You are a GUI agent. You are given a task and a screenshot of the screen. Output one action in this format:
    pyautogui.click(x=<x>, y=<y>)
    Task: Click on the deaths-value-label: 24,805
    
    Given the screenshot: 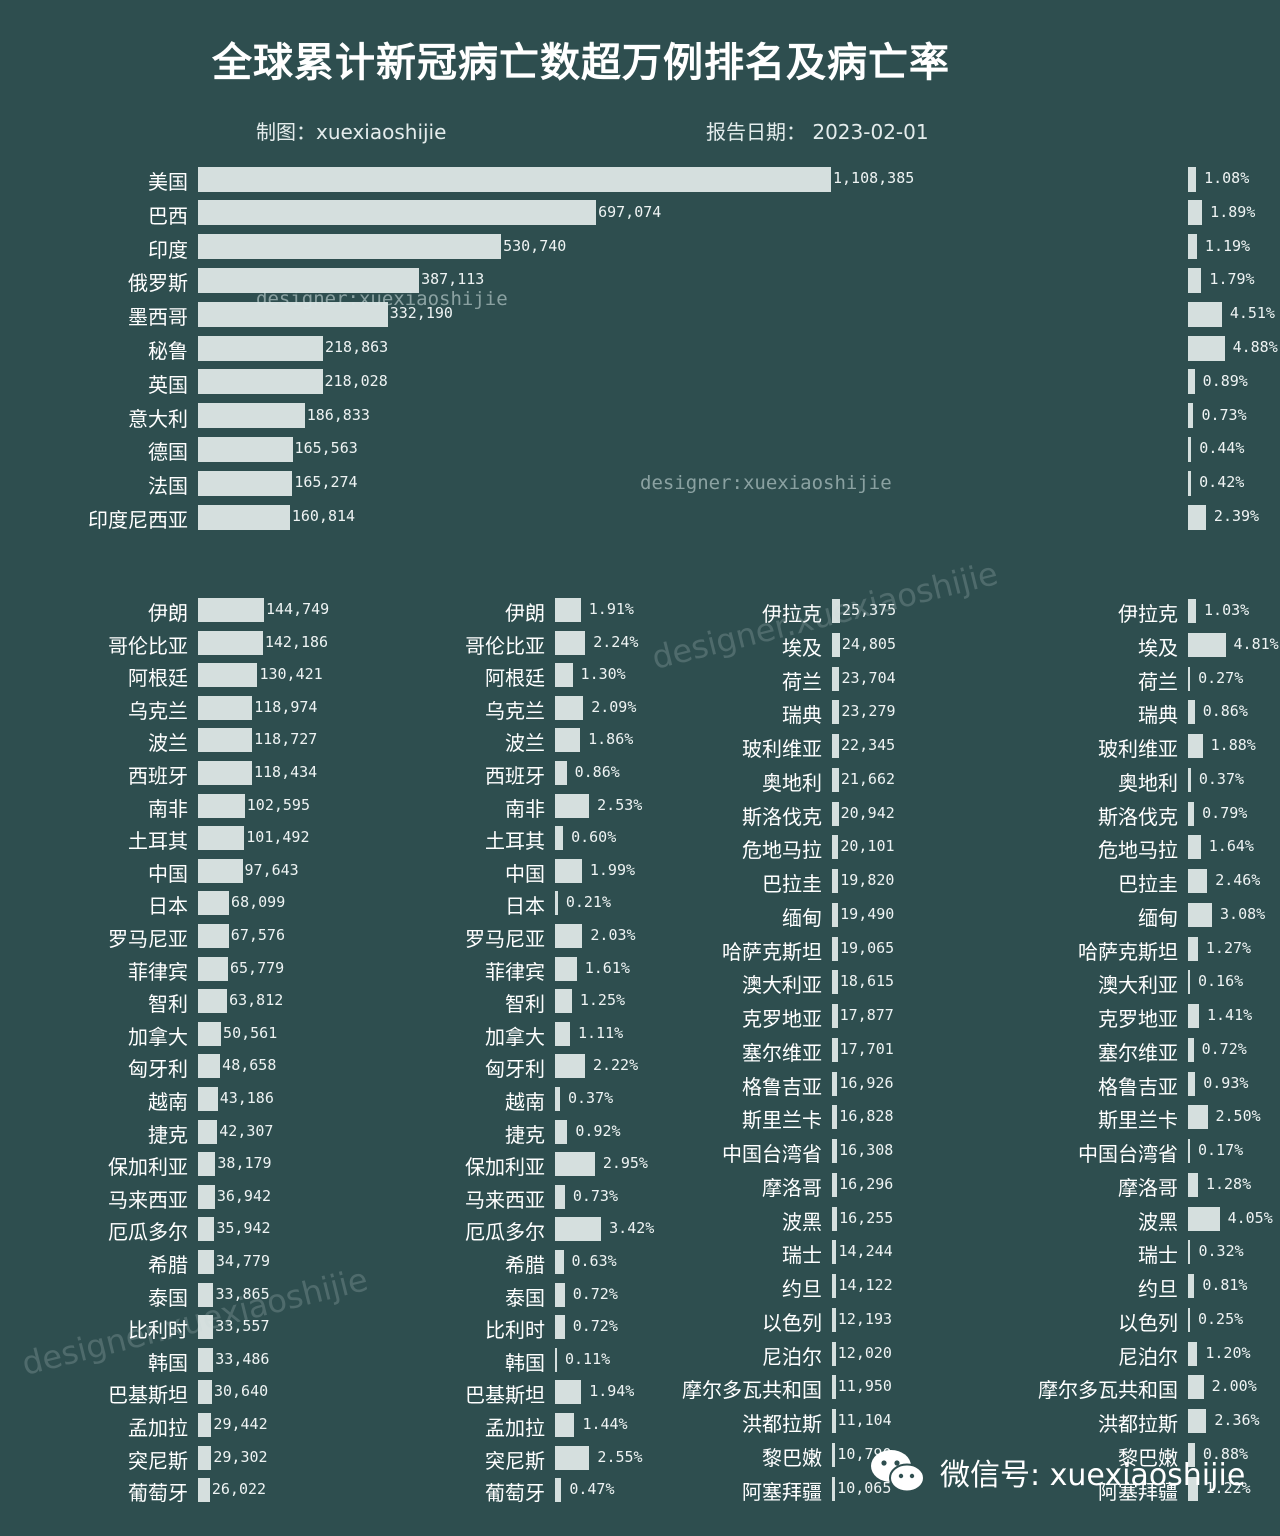 What is the action you would take?
    pyautogui.click(x=868, y=643)
    